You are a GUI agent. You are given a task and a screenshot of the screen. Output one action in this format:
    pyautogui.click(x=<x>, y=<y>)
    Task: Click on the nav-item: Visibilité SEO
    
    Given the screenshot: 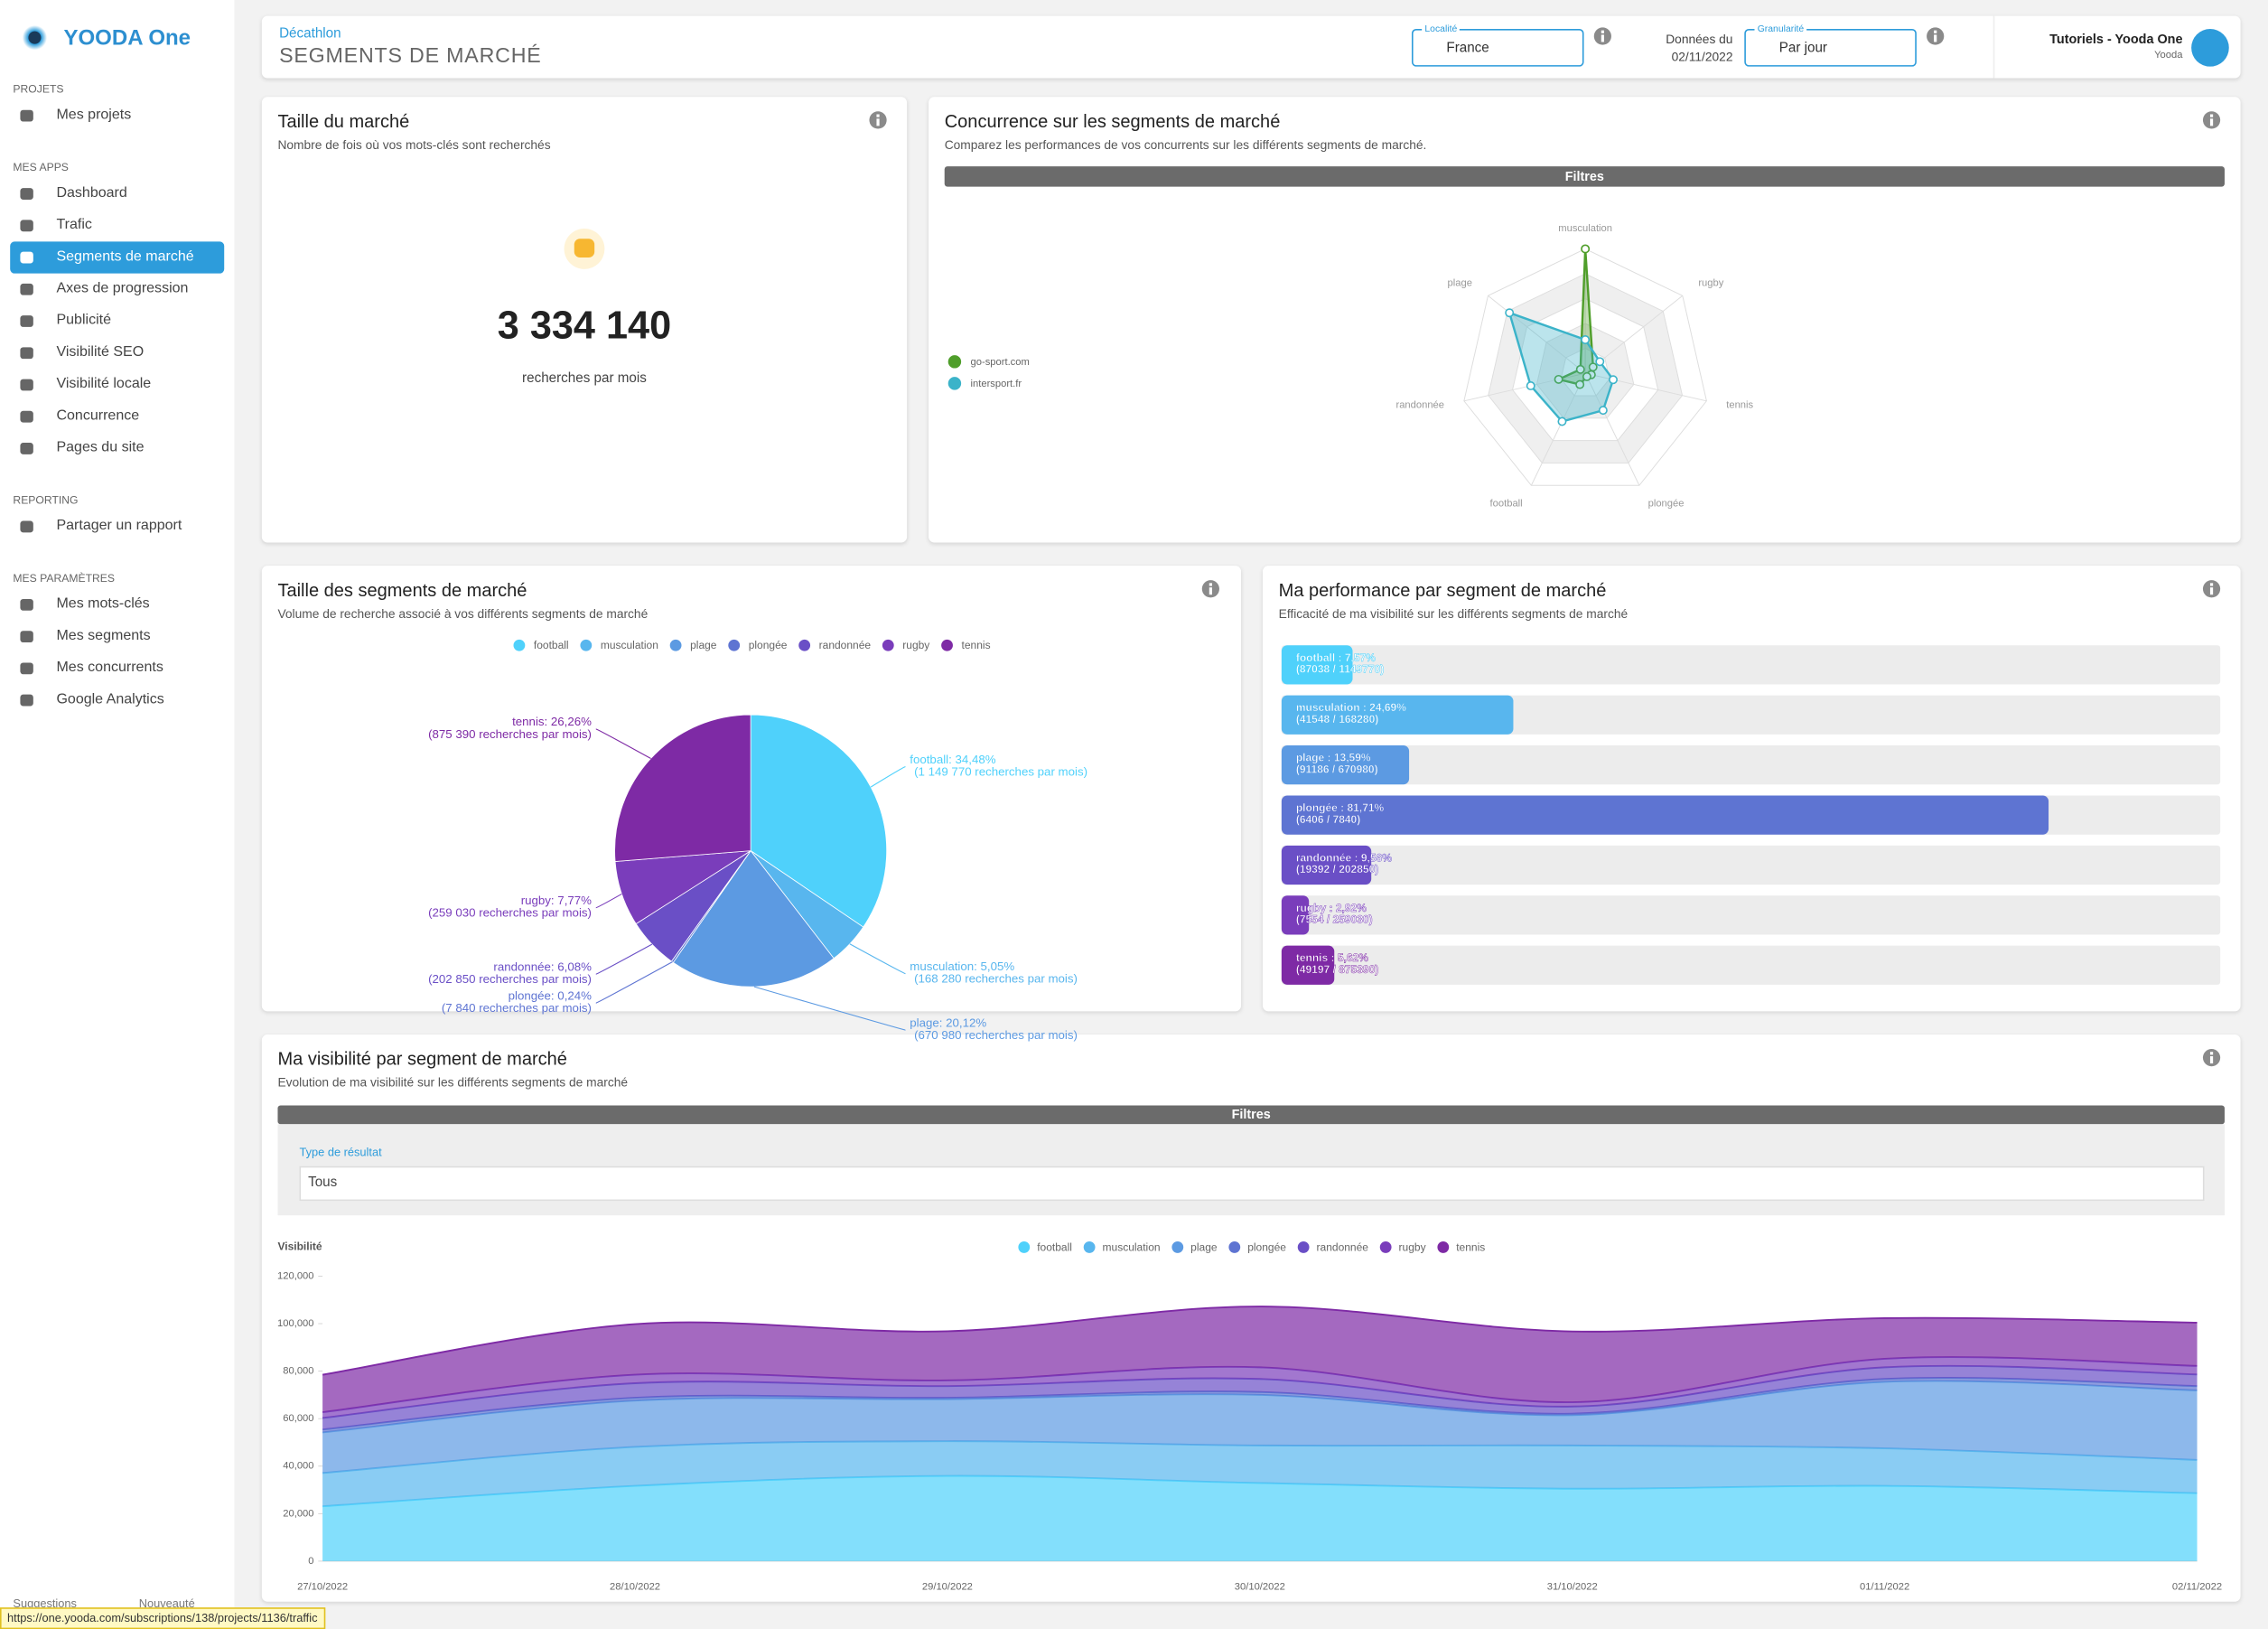 What is the action you would take?
    pyautogui.click(x=117, y=353)
    